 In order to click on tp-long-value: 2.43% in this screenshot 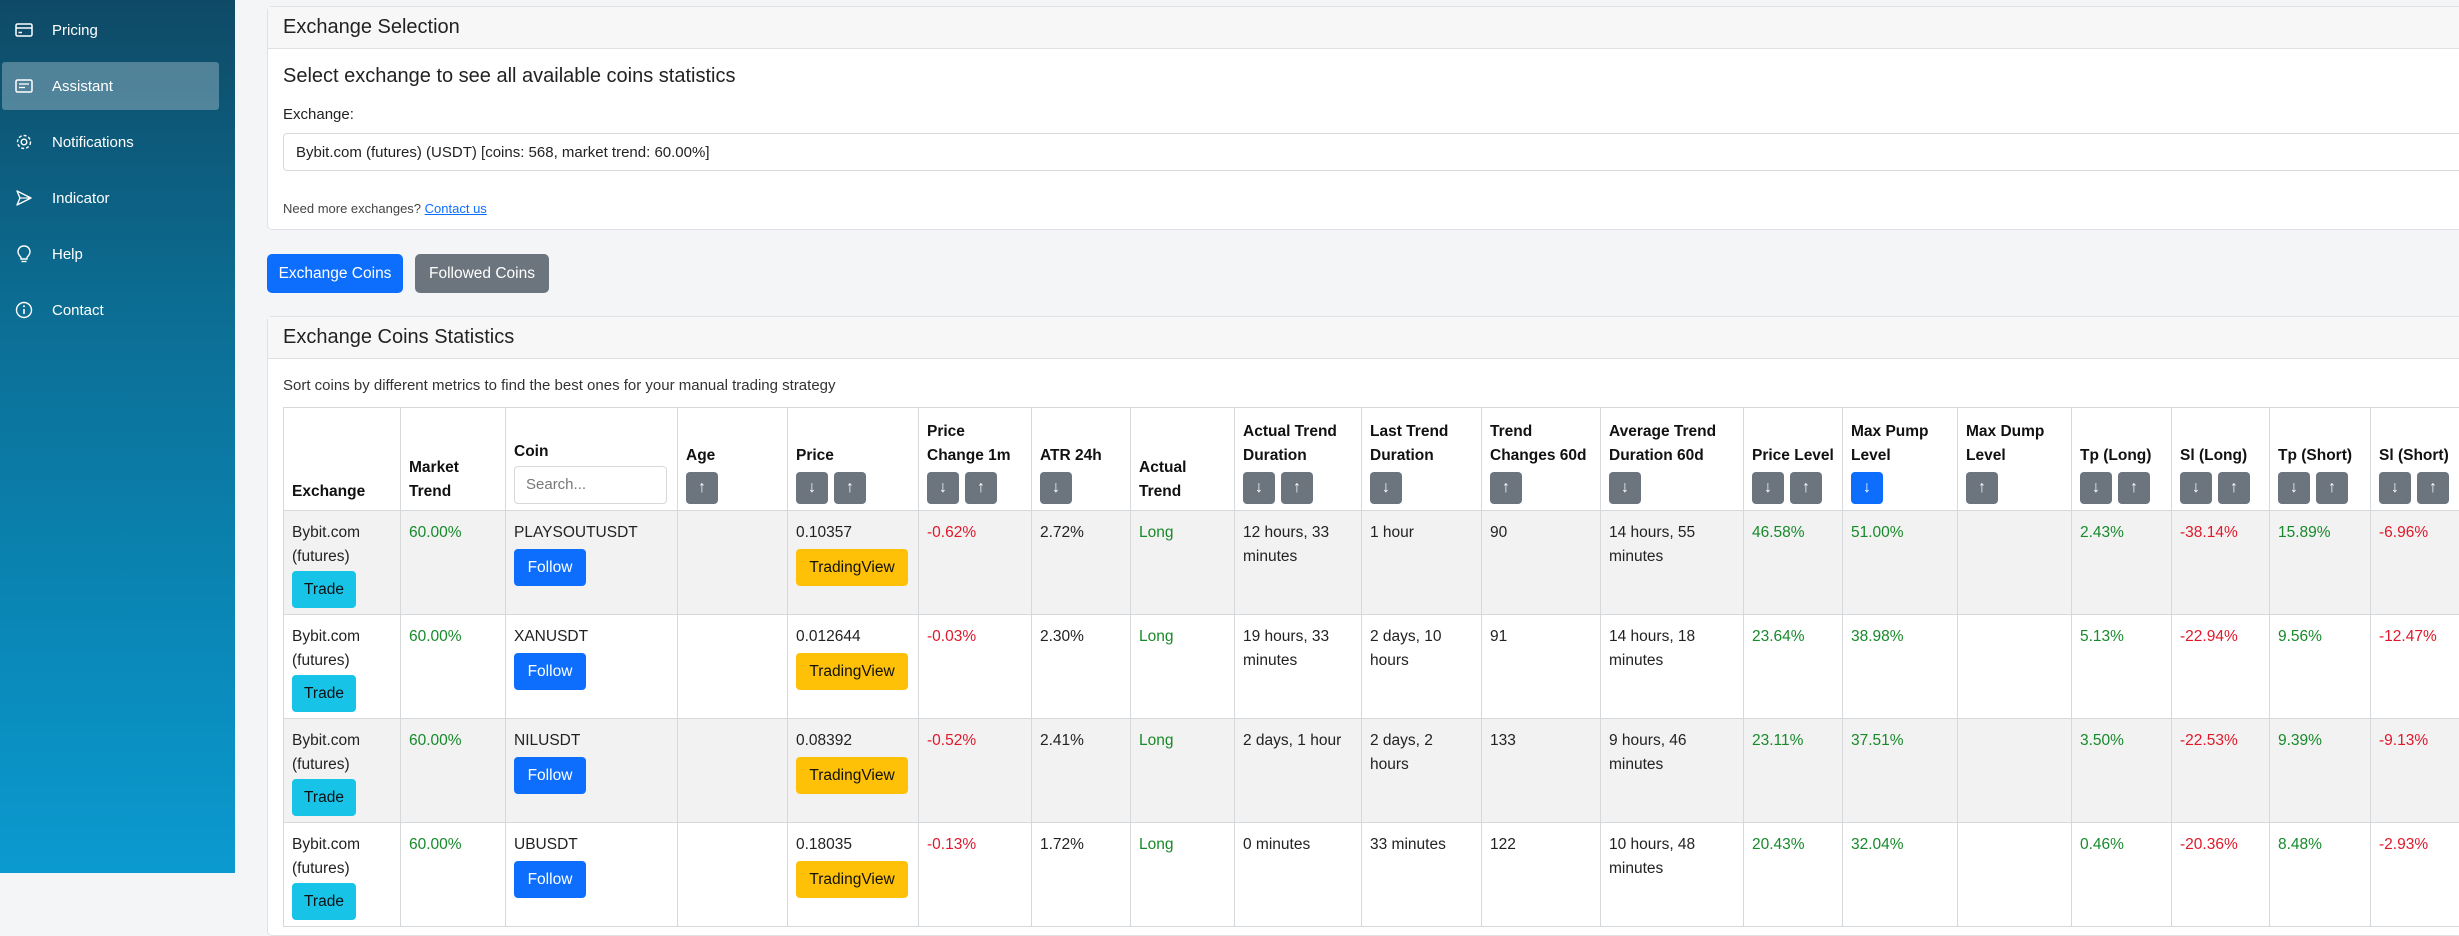, I will do `click(2122, 563)`.